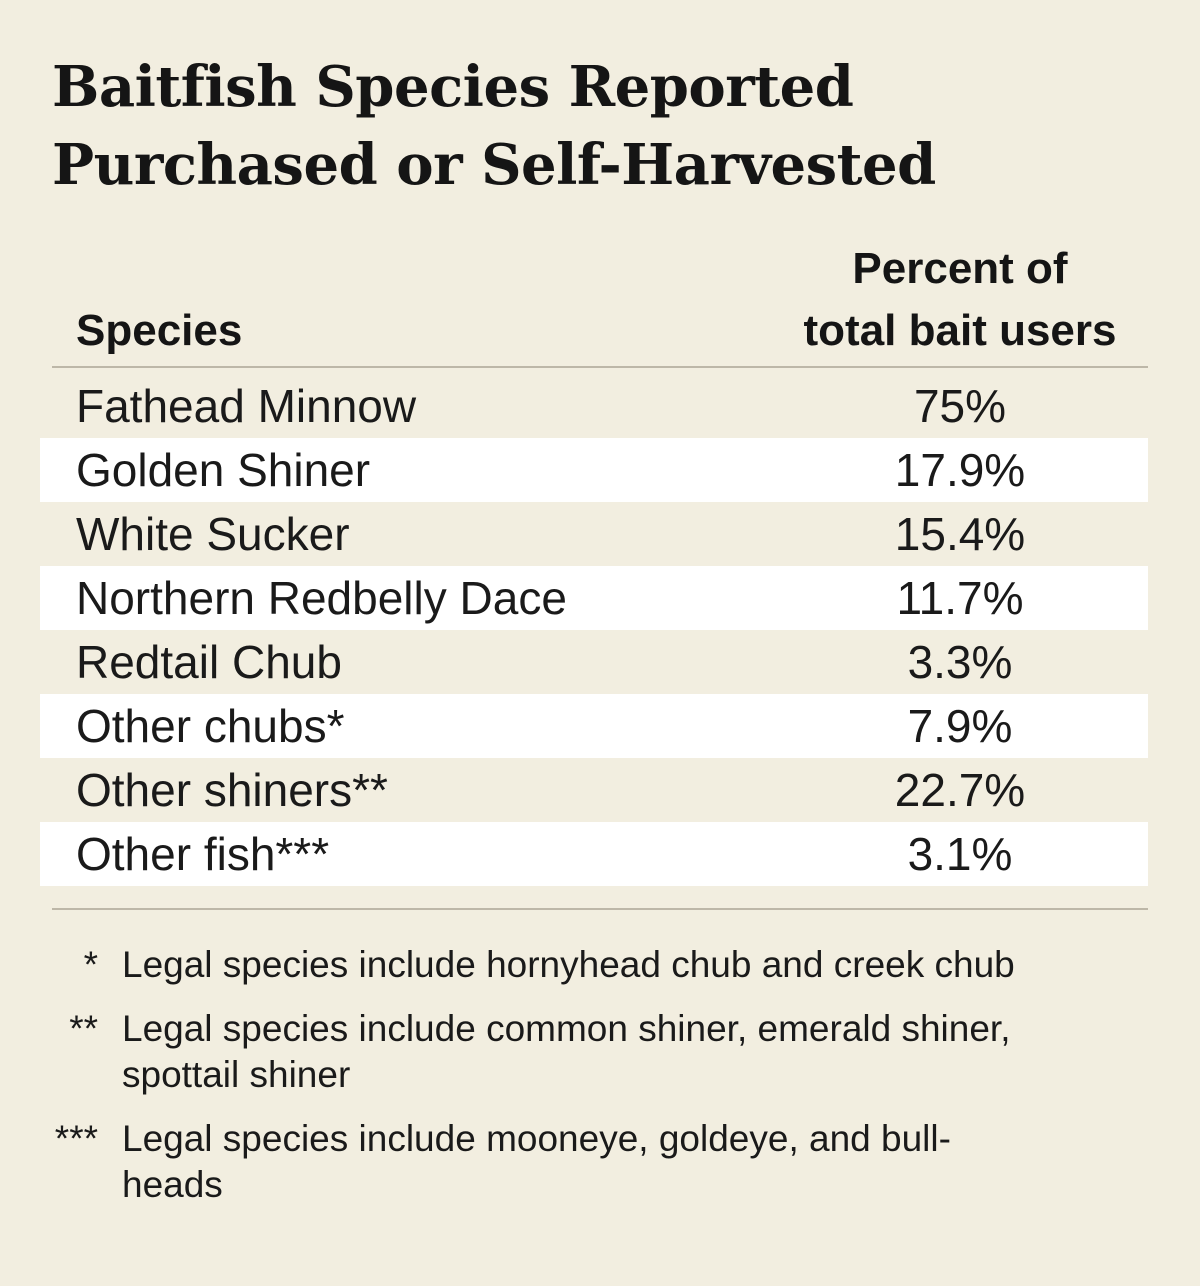 The width and height of the screenshot is (1200, 1286). What do you see at coordinates (960, 598) in the screenshot?
I see `percent-cell: 11.7%` at bounding box center [960, 598].